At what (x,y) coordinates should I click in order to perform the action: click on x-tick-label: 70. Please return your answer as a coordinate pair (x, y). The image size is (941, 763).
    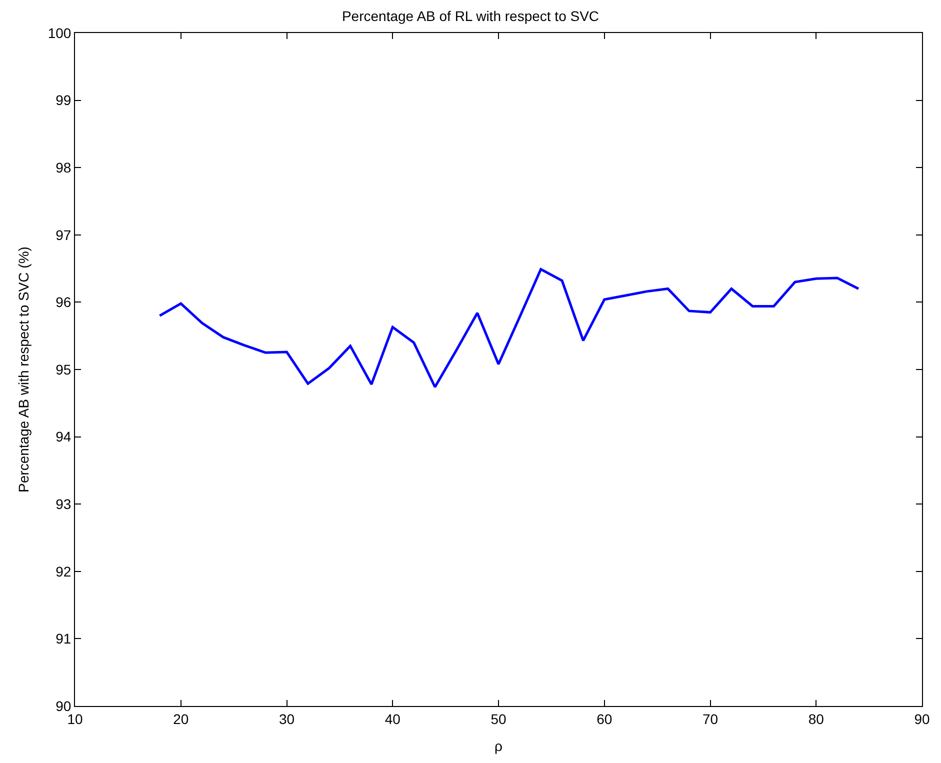
    Looking at the image, I should click on (710, 718).